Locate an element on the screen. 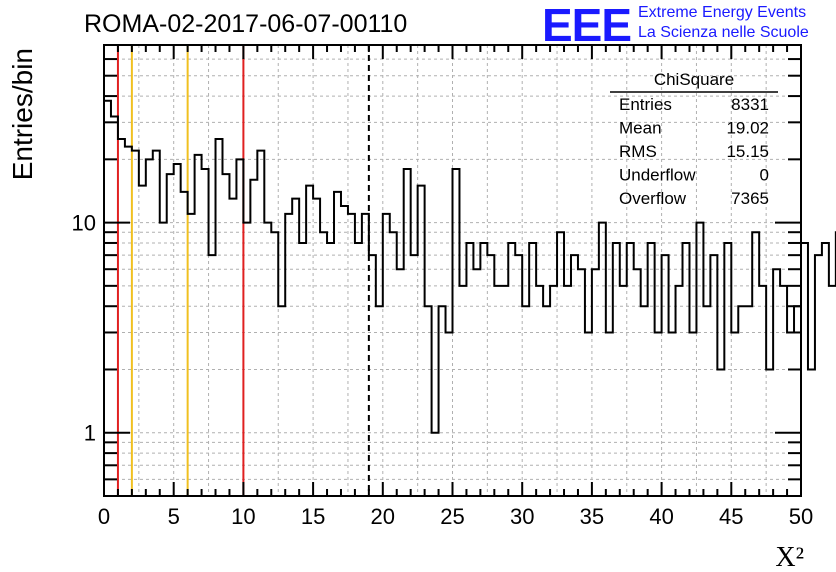 Image resolution: width=836 pixels, height=572 pixels. stats-value: 7365 is located at coordinates (750, 198).